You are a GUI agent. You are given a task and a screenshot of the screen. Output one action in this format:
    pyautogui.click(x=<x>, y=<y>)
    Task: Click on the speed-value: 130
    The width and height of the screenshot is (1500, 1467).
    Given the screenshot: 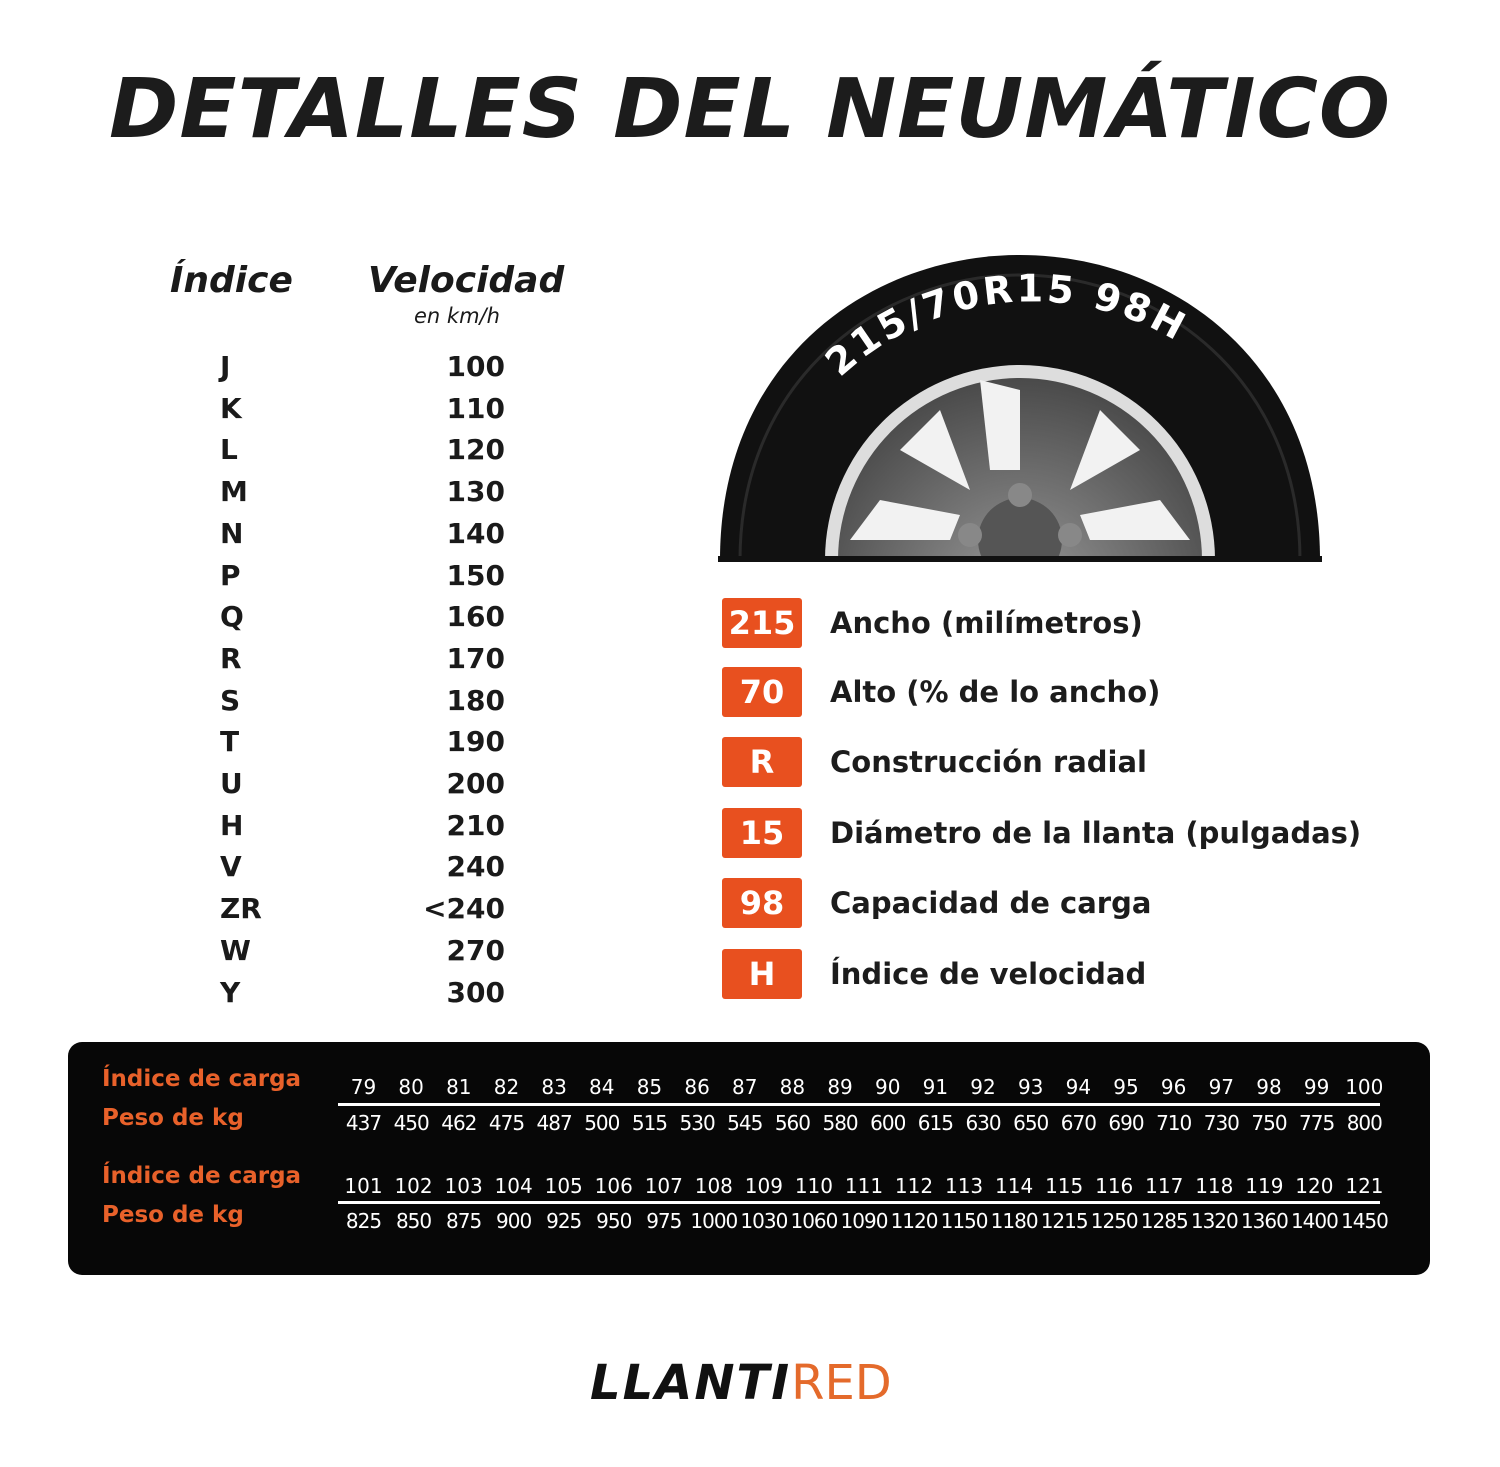 What is the action you would take?
    pyautogui.click(x=475, y=492)
    